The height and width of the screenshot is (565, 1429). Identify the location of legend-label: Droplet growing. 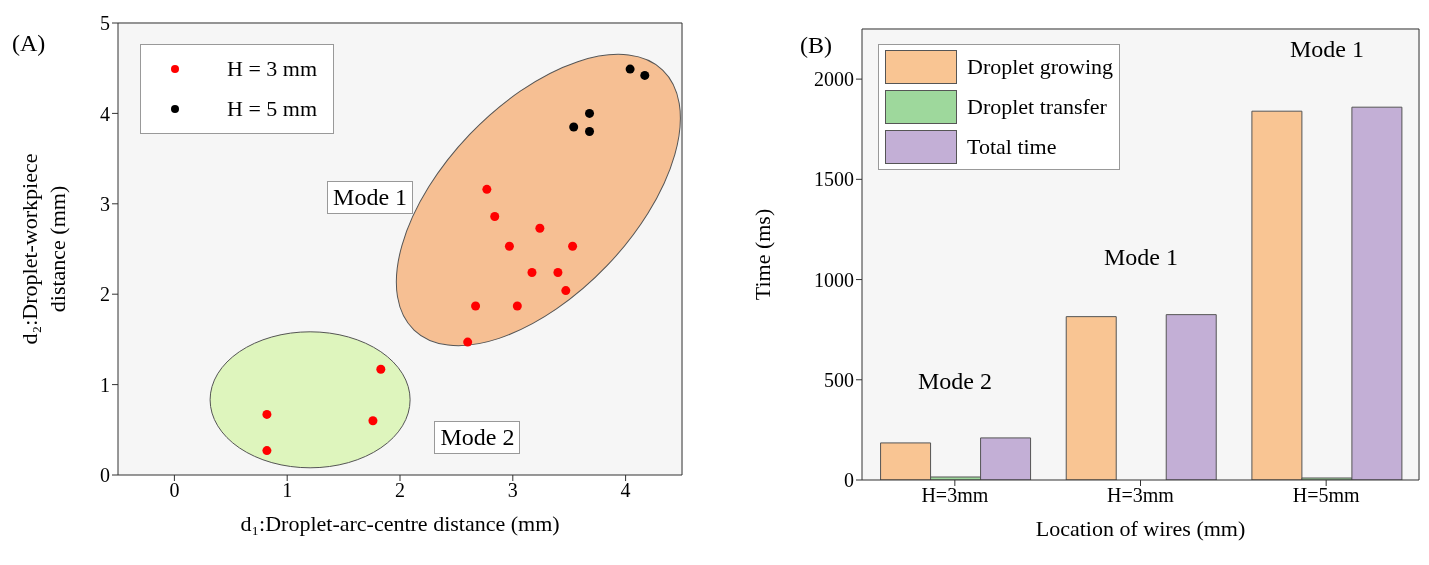
(1040, 67).